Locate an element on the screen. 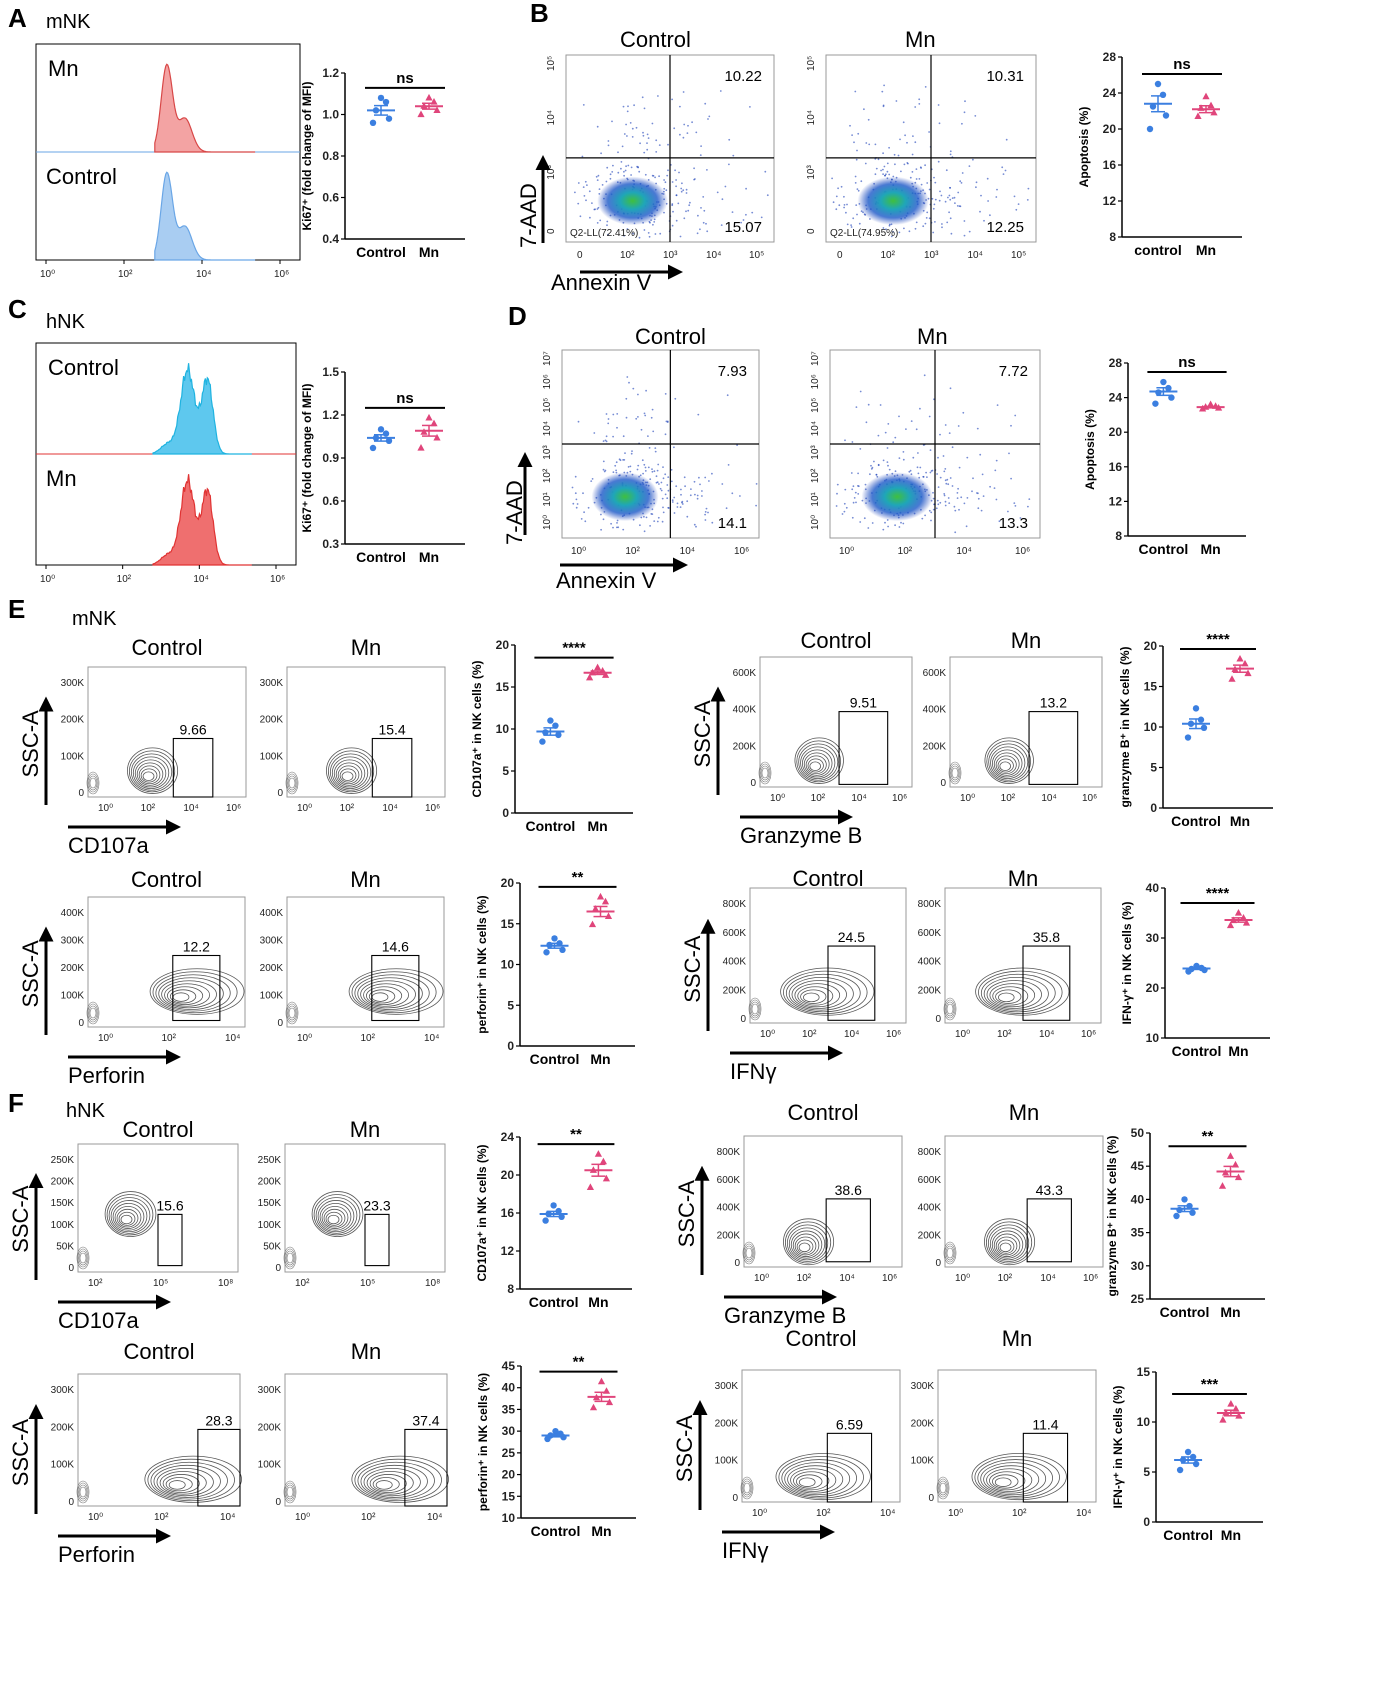 The image size is (1397, 1691). histogram-x-tick-label: 10⁰ is located at coordinates (47, 274).